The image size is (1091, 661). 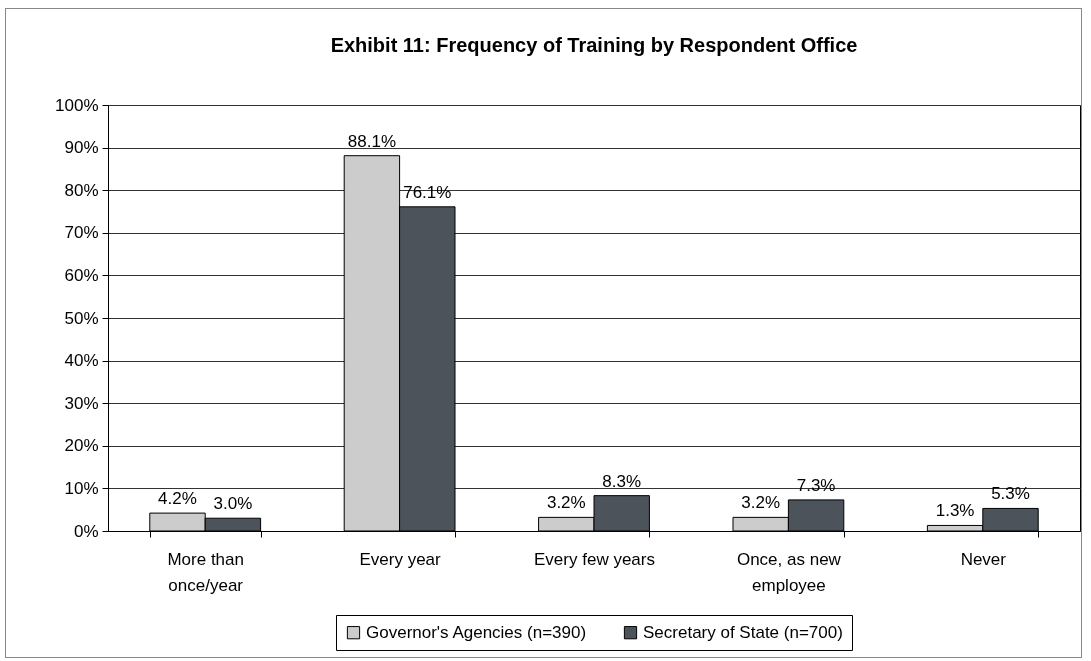 I want to click on data-label: 3.0%, so click(x=233, y=504).